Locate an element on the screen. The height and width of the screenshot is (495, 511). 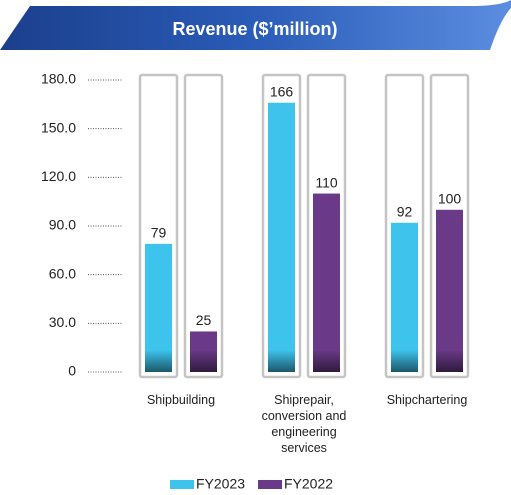
y-tick-label: 60.0 is located at coordinates (62, 273).